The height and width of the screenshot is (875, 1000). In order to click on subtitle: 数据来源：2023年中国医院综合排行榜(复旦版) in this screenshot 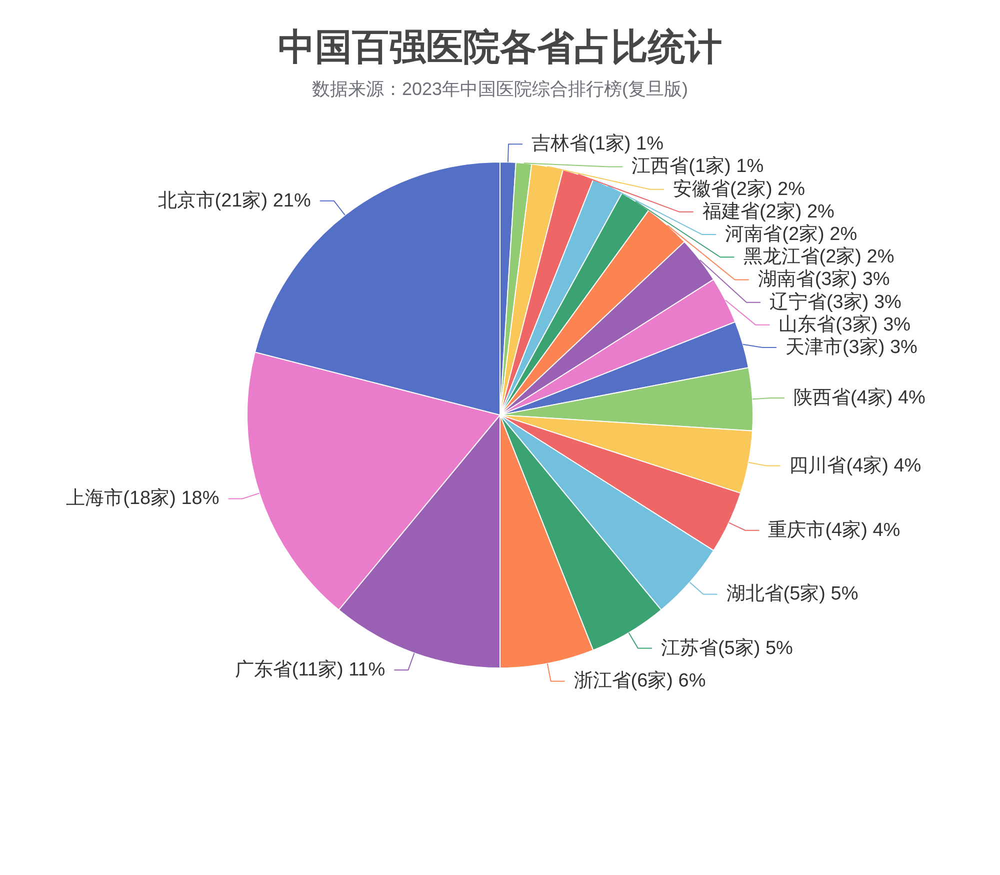, I will do `click(500, 89)`.